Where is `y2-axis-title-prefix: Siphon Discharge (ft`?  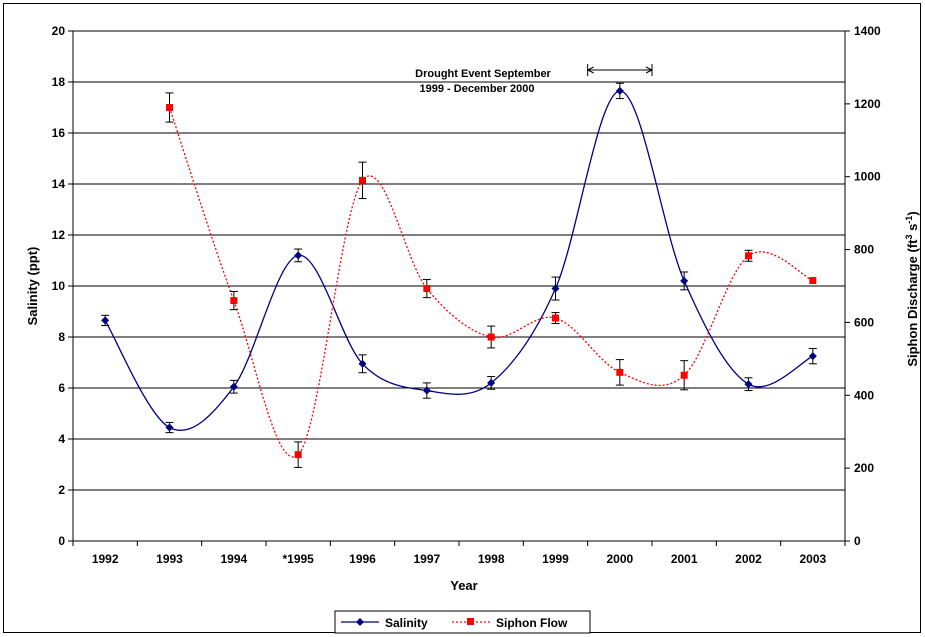 y2-axis-title-prefix: Siphon Discharge (ft is located at coordinates (912, 303).